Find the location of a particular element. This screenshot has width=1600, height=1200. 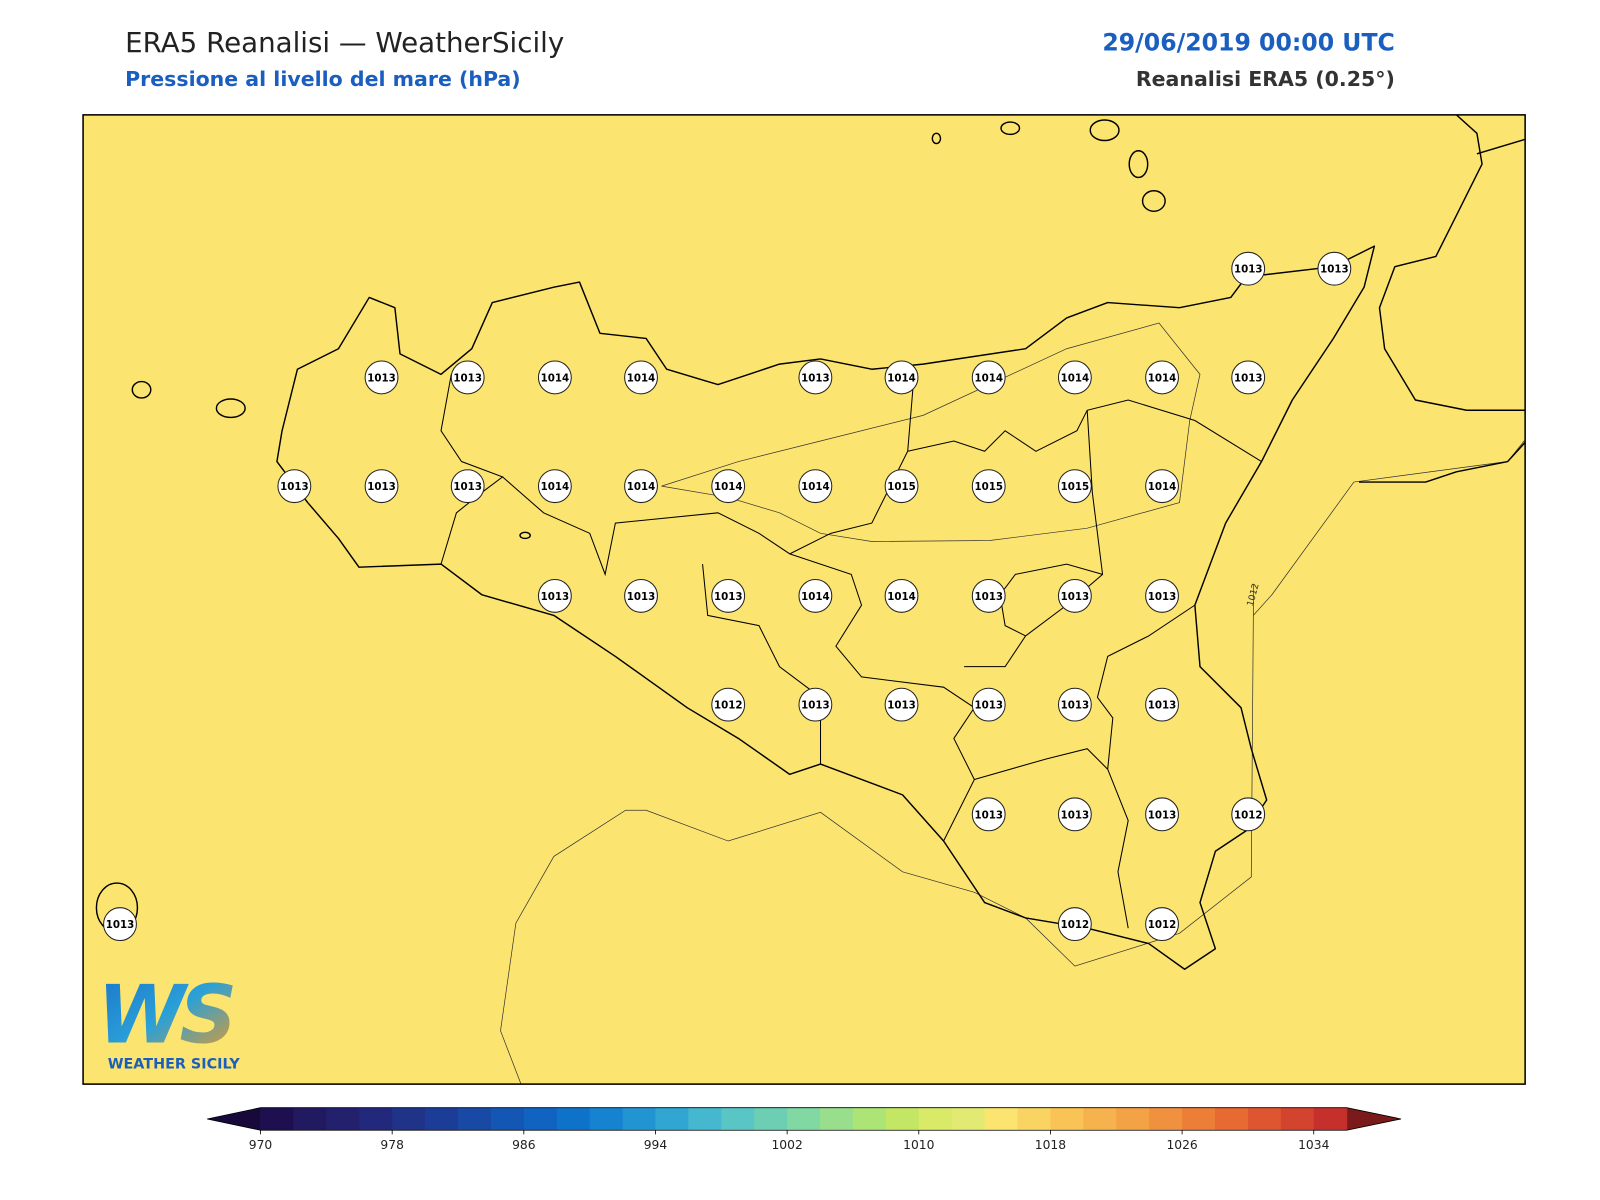

logo-text: WEATHER SICILY is located at coordinates (174, 1065).